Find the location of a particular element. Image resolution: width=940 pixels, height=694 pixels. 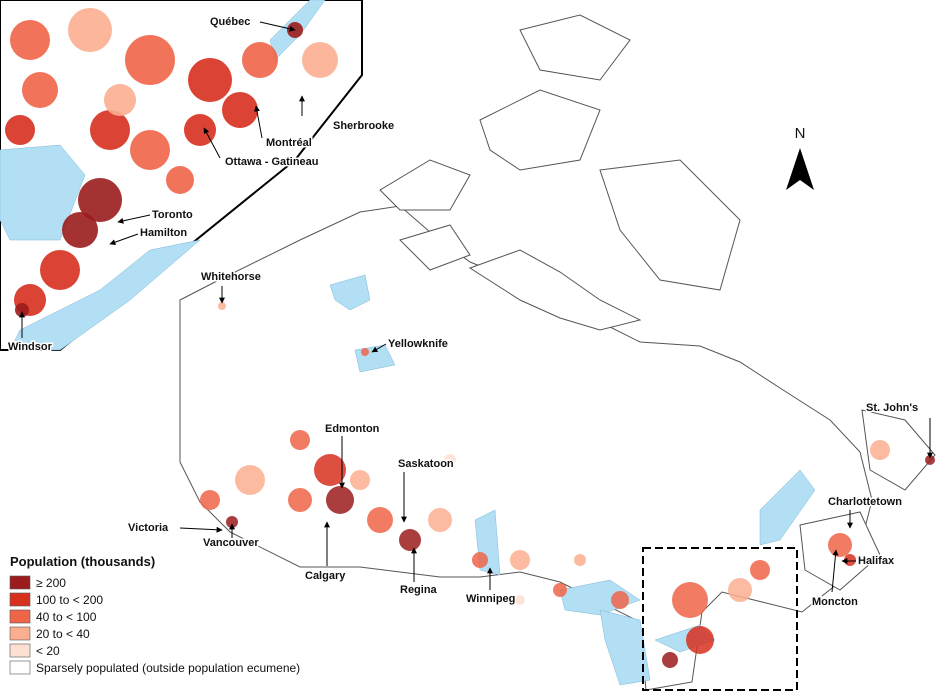

city-label: Whitehorse is located at coordinates (231, 277).